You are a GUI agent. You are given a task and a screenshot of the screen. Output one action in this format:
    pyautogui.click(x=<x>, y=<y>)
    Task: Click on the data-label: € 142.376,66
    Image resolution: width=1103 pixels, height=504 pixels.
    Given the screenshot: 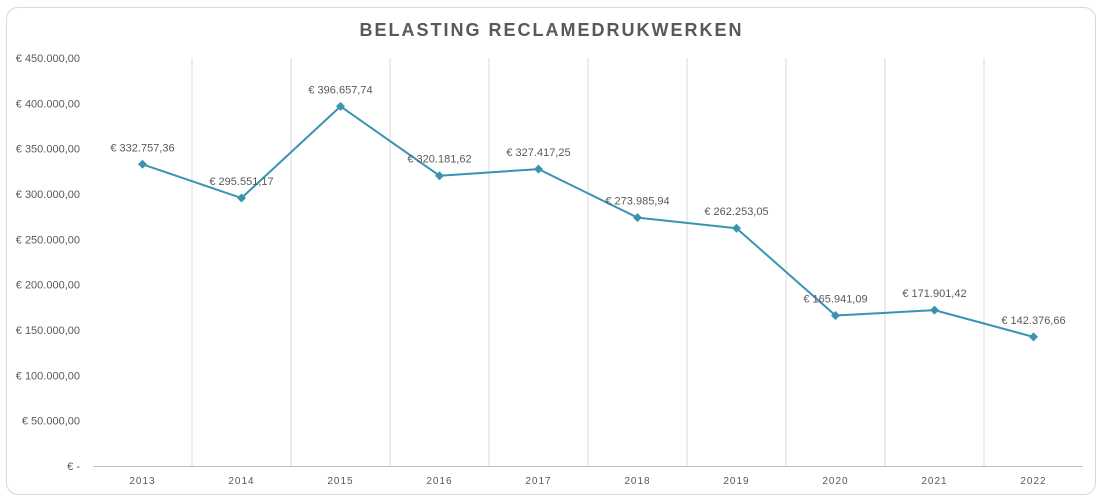 What is the action you would take?
    pyautogui.click(x=1033, y=321)
    